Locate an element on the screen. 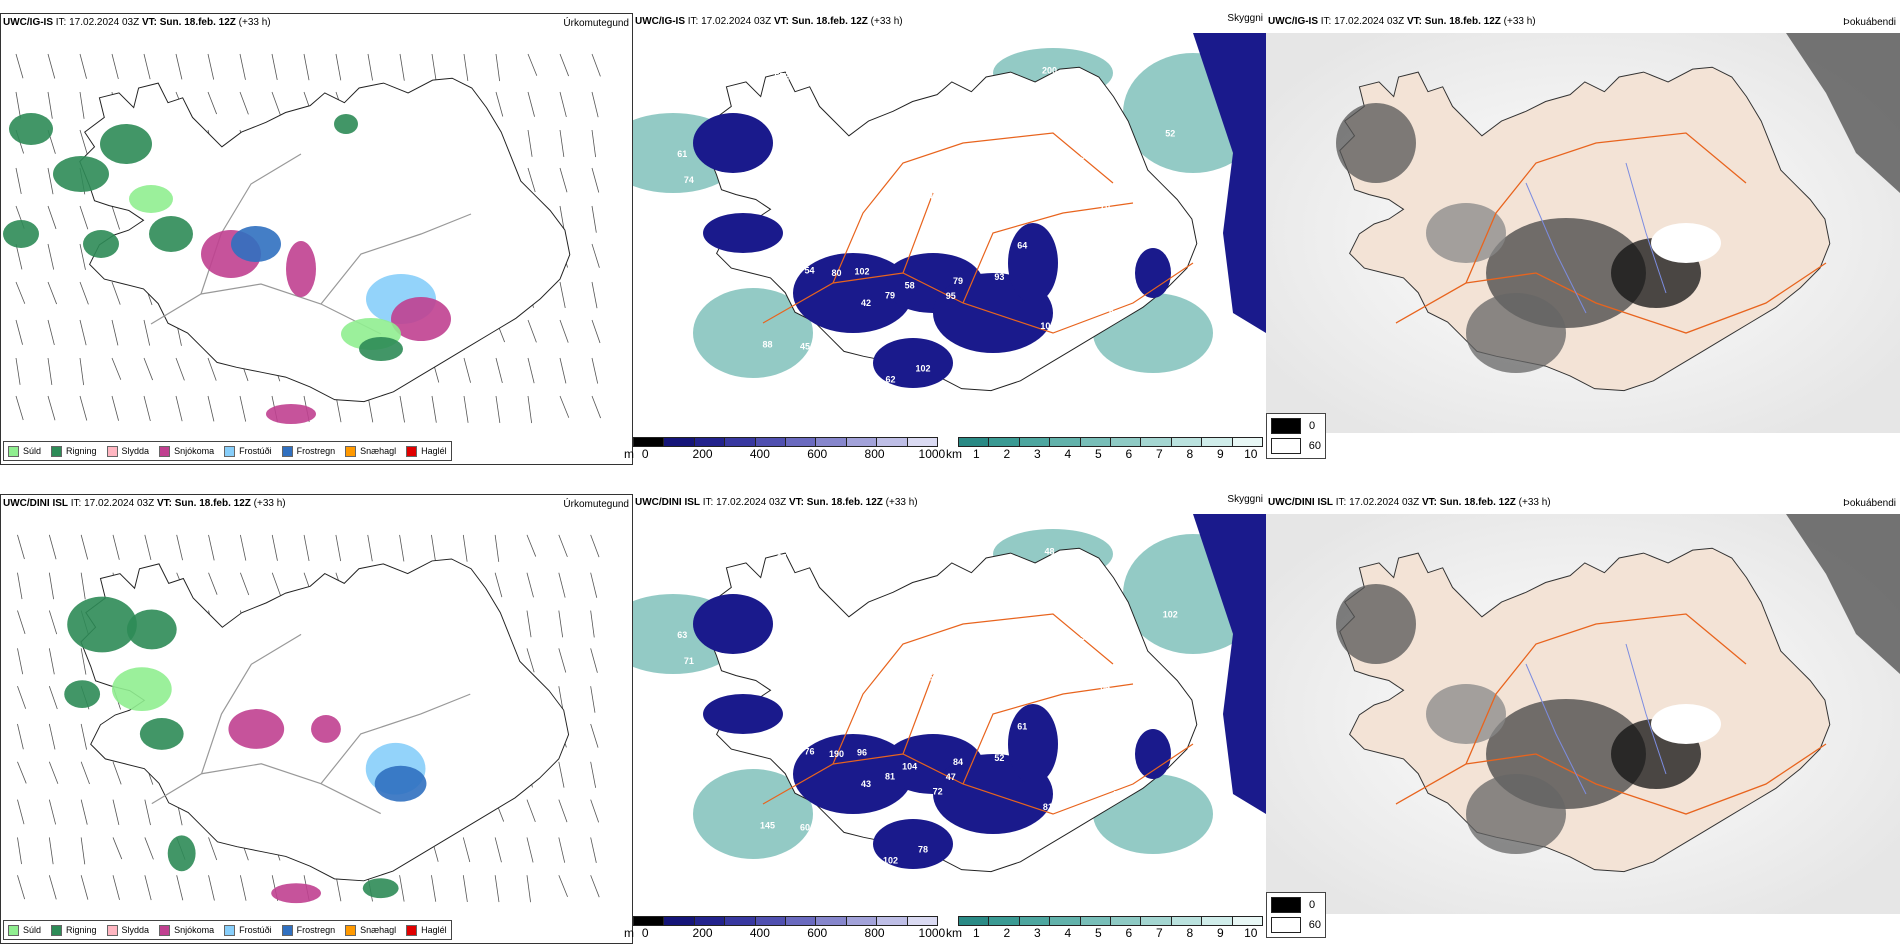 The height and width of the screenshot is (950, 1900). visibility-value: 100 is located at coordinates (991, 694).